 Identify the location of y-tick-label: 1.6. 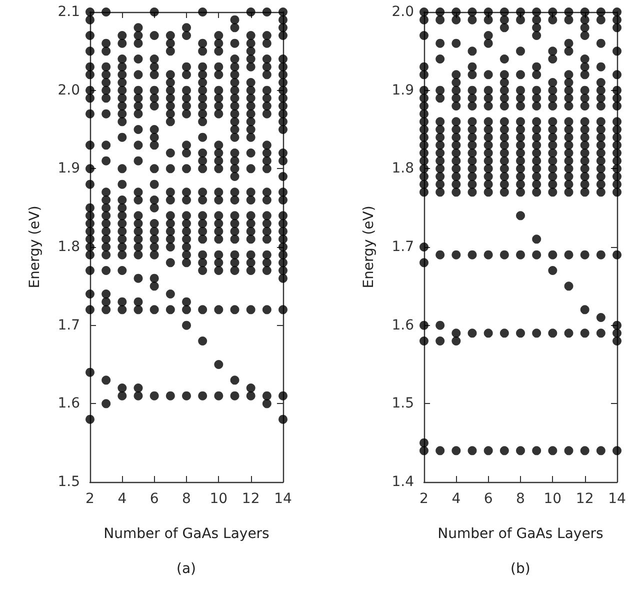
(403, 325).